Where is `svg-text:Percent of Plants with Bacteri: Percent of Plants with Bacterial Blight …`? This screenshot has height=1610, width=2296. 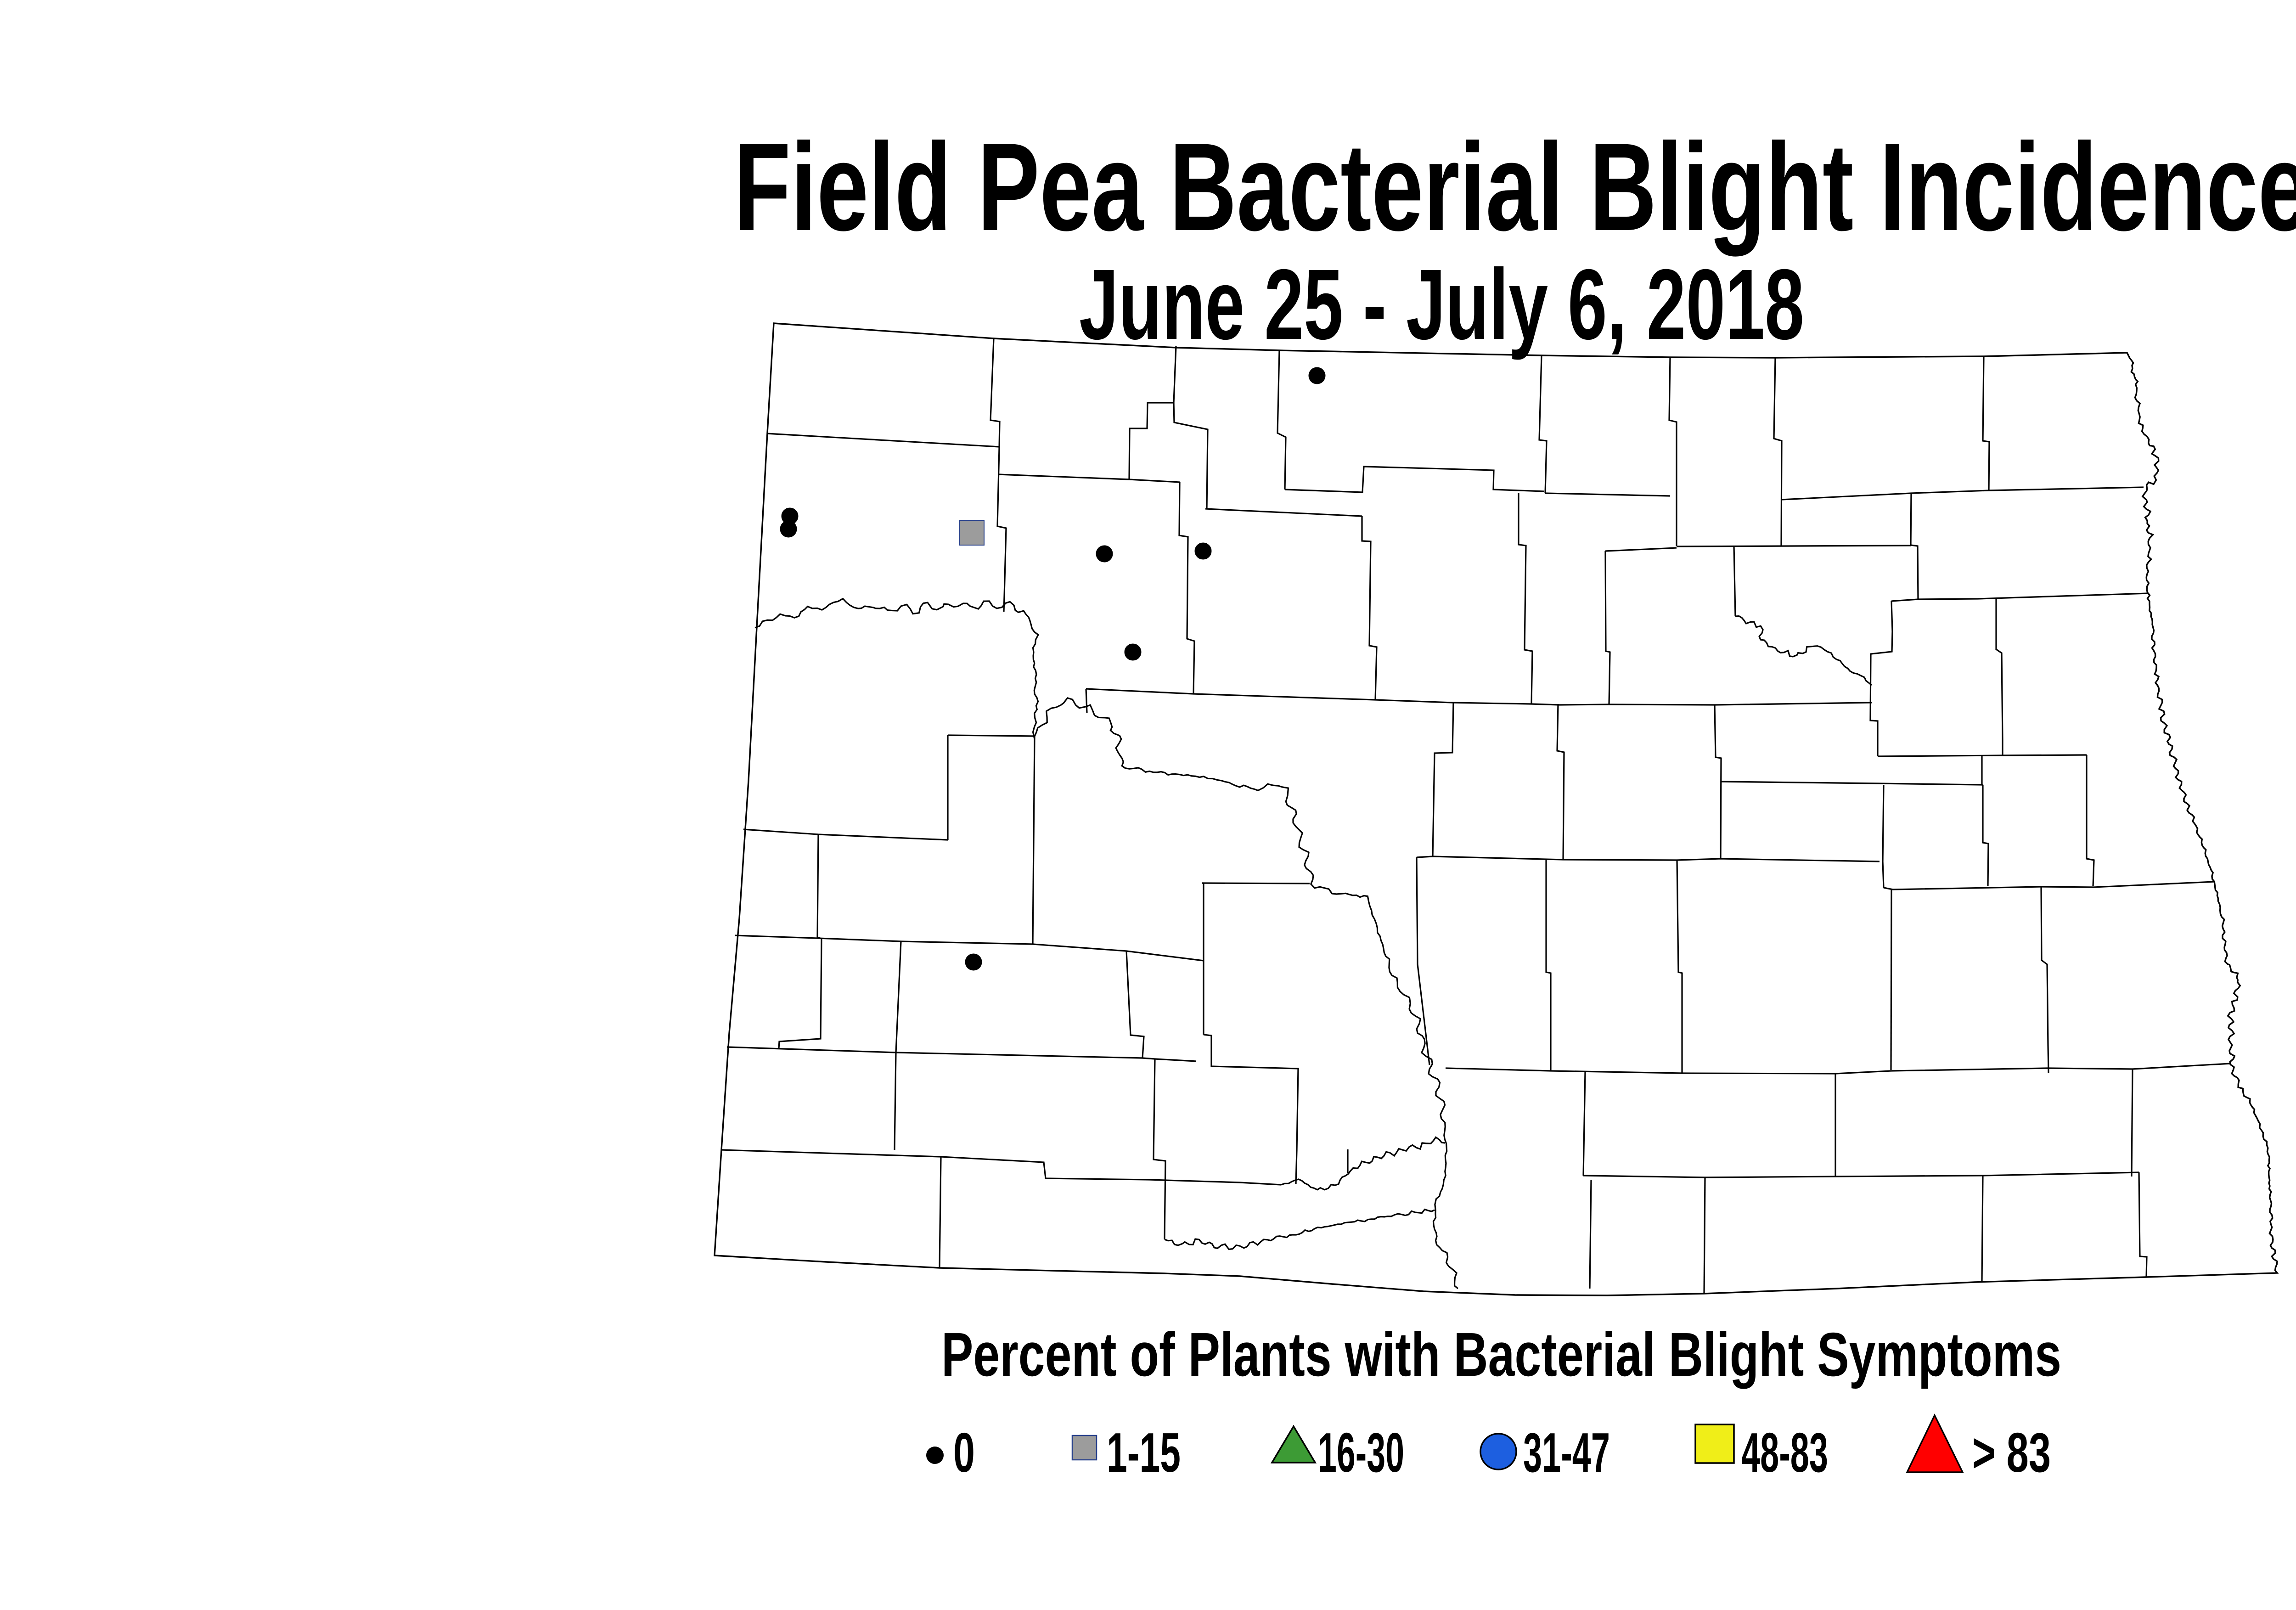
svg-text:Percent of Plants with Bacteri: Percent of Plants with Bacterial Blight … is located at coordinates (1501, 1355).